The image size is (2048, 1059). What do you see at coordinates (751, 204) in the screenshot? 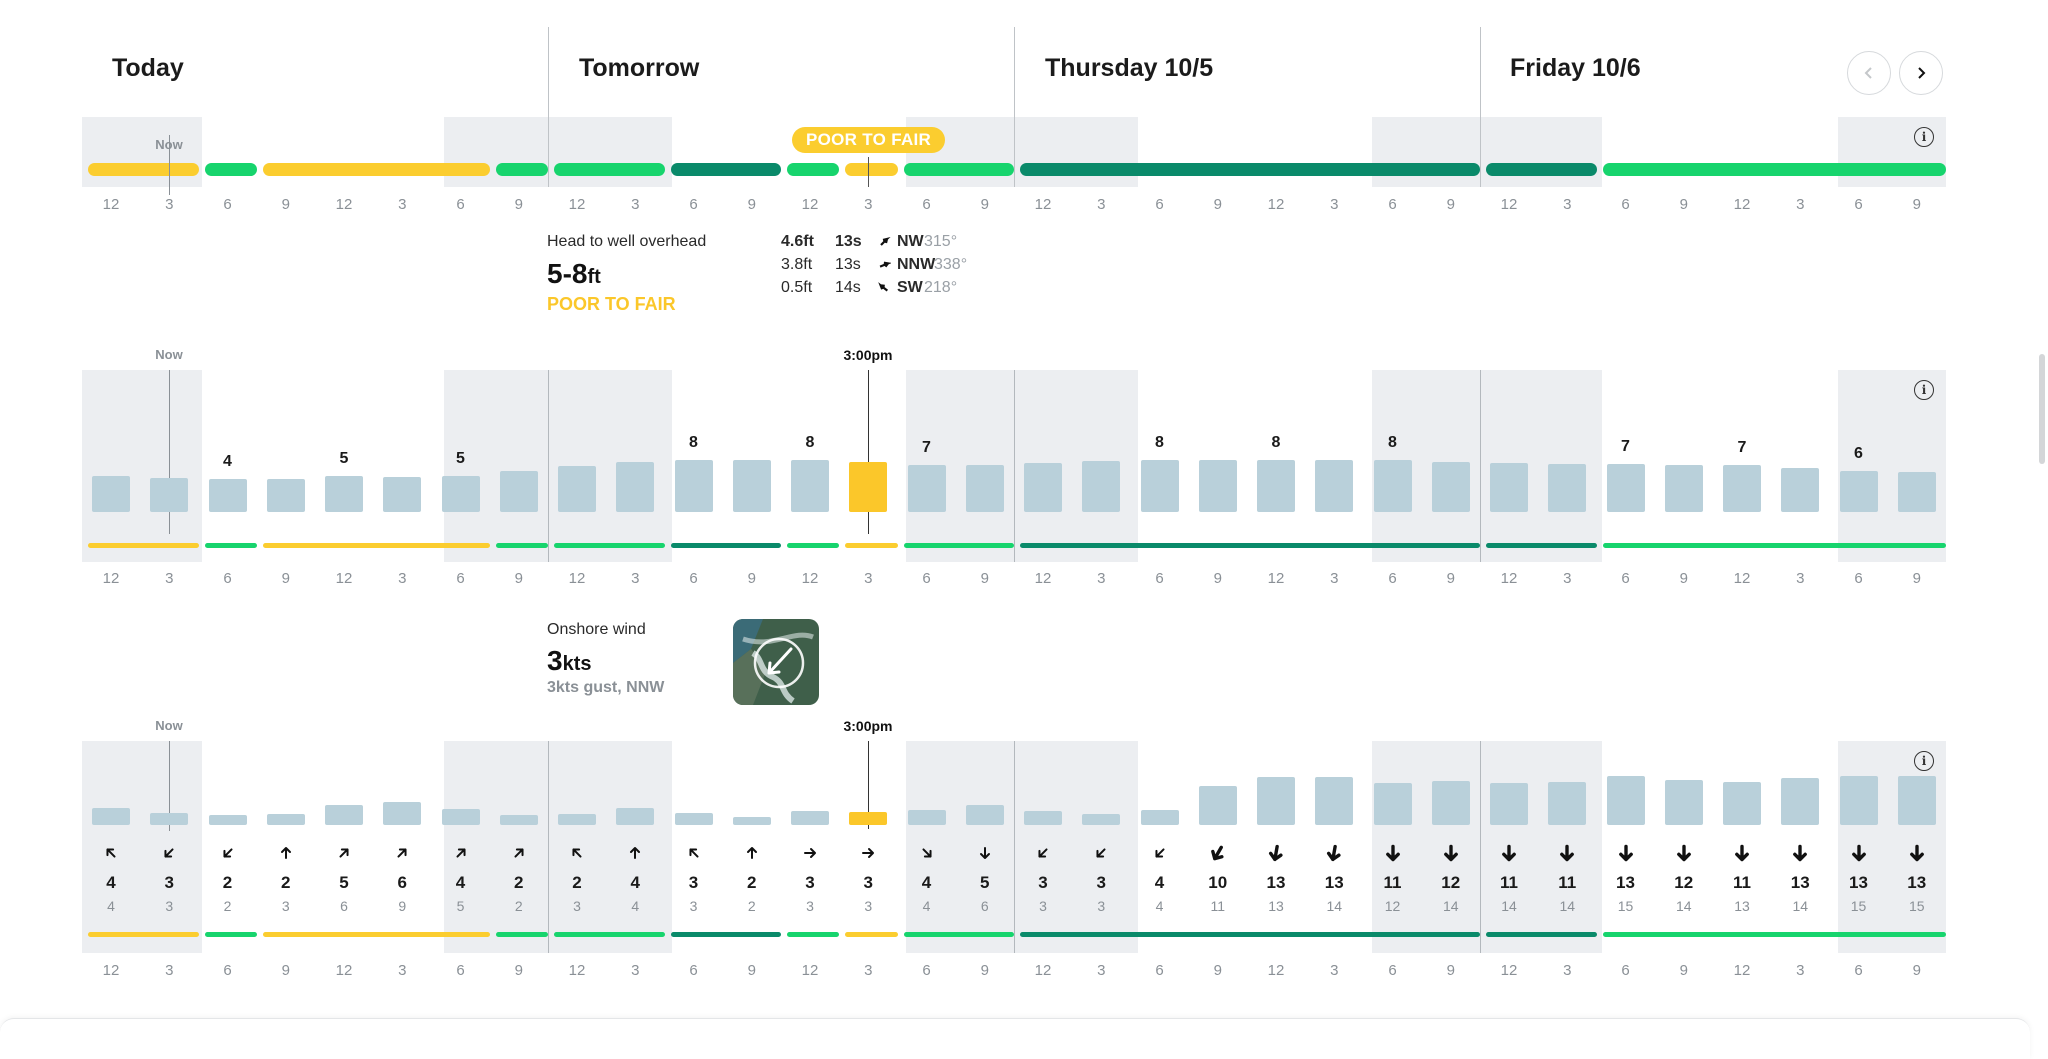
I see `tick-label: 9` at bounding box center [751, 204].